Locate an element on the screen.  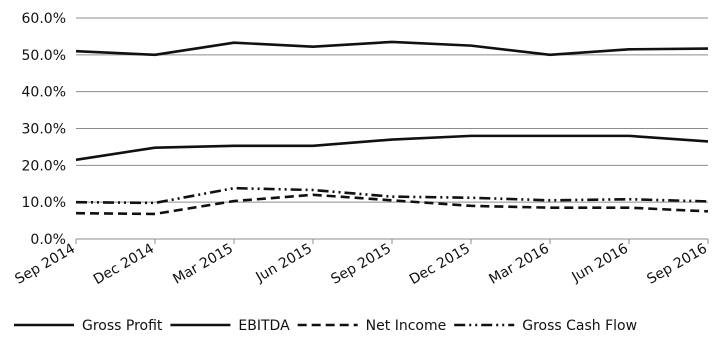
y-axis-ticks: 0.0% 10.0% 20.0% 30.0% 40.0% 50.0% 60.0% is located at coordinates (44, 129).